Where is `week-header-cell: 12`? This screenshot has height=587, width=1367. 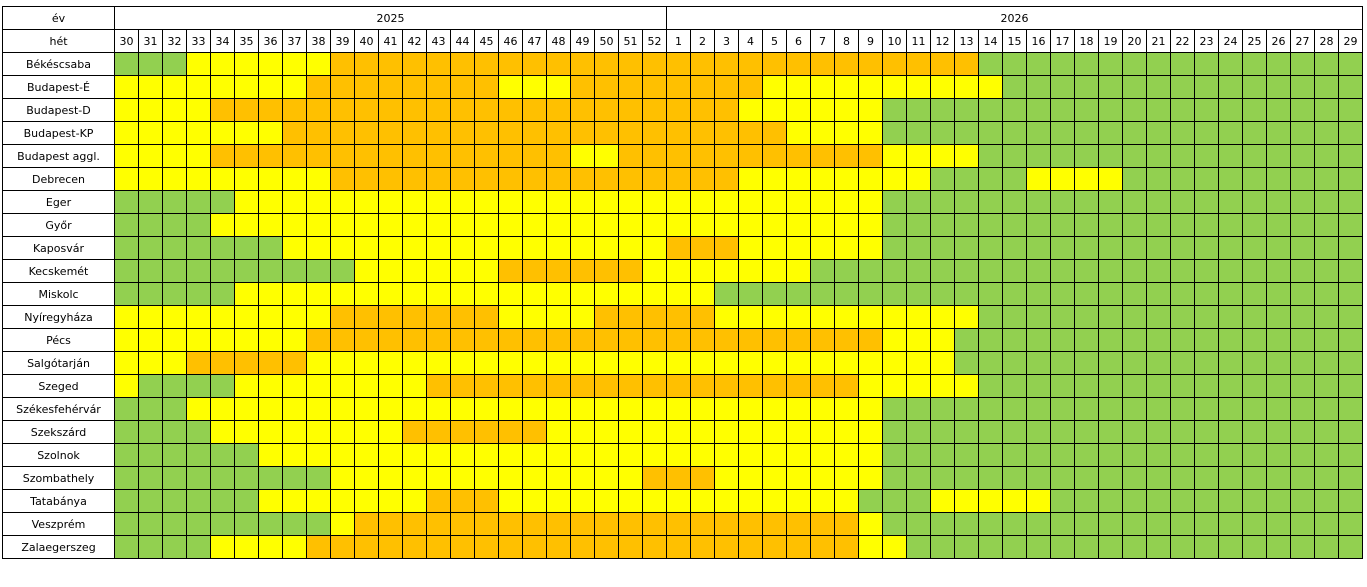 week-header-cell: 12 is located at coordinates (942, 41).